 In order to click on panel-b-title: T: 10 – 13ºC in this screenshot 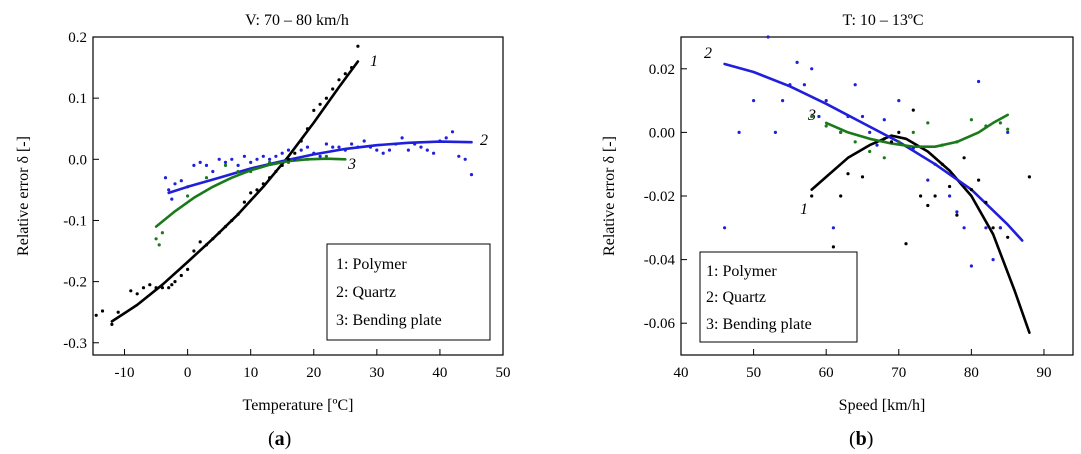, I will do `click(882, 20)`.